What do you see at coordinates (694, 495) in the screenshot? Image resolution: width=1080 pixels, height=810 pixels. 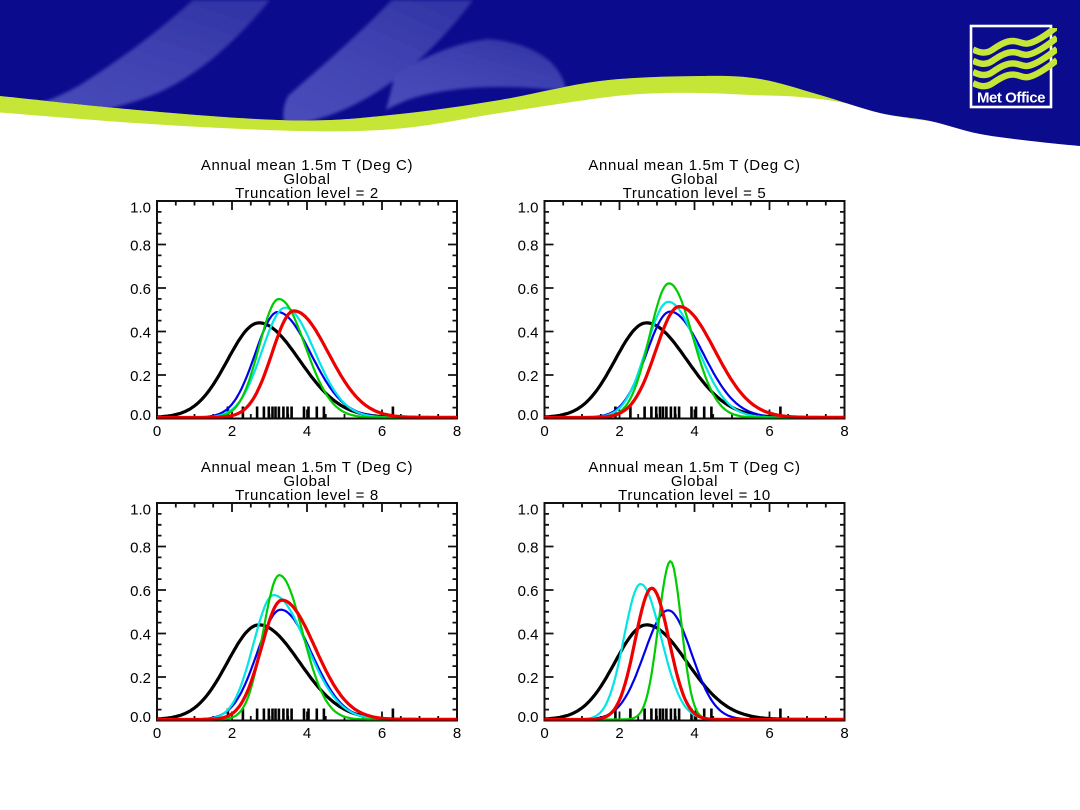 I see `svg-text: Truncation level = 10` at bounding box center [694, 495].